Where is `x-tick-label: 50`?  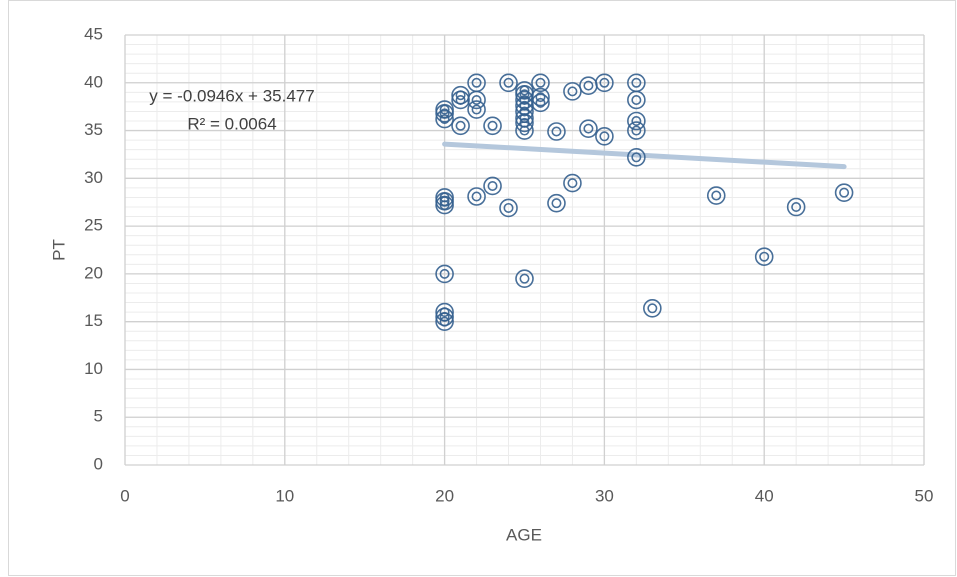
x-tick-label: 50 is located at coordinates (924, 495).